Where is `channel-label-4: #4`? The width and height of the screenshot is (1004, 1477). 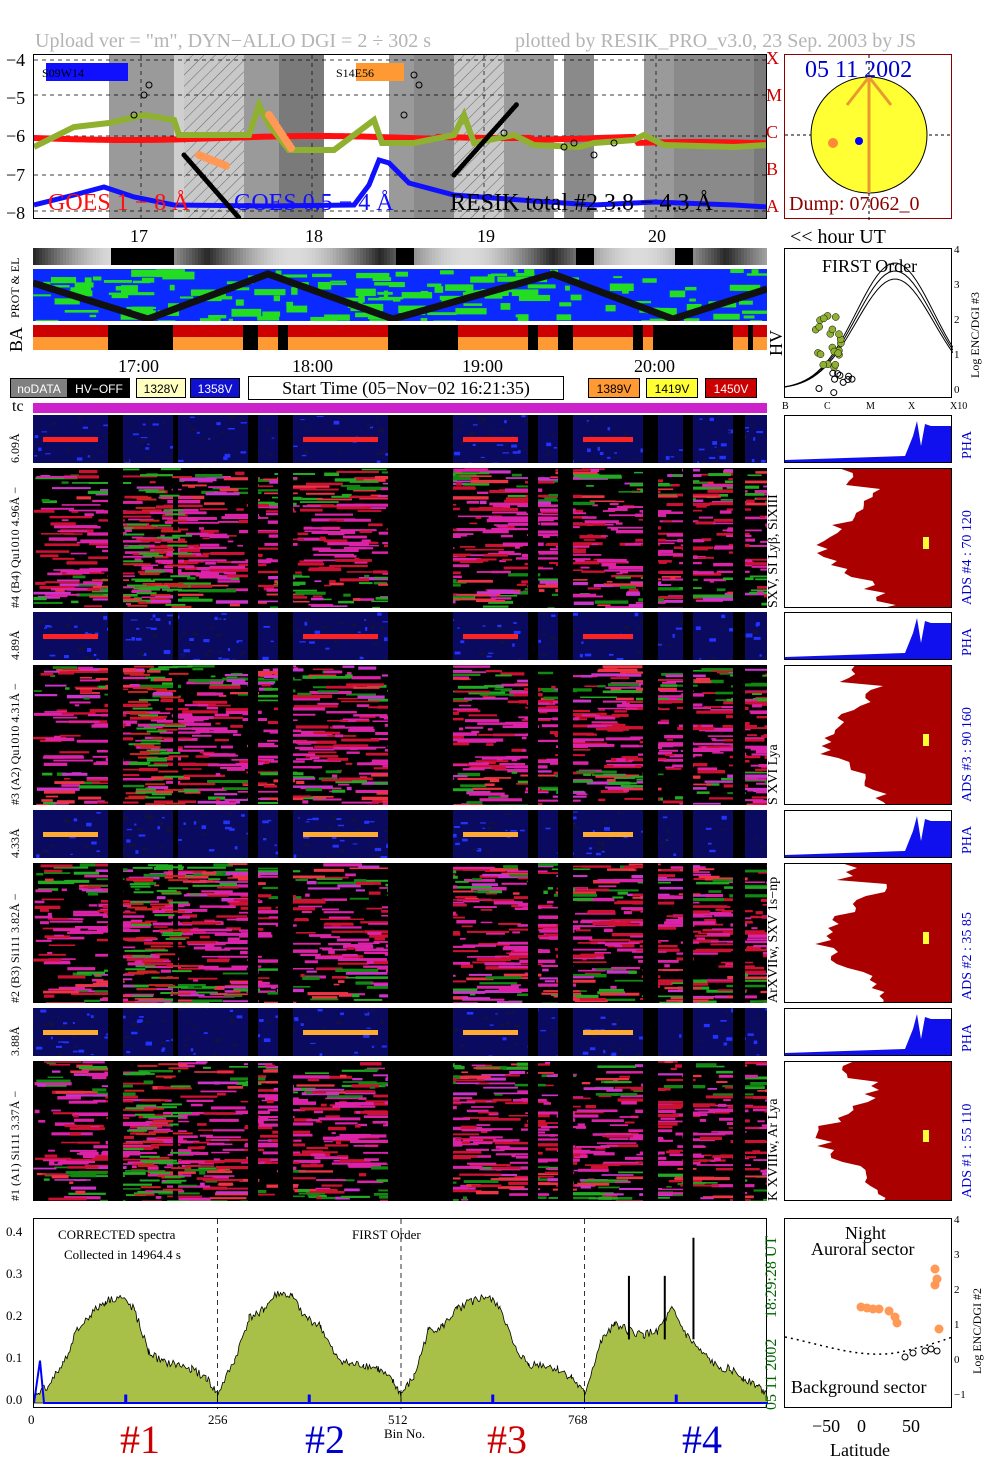
channel-label-4: #4 is located at coordinates (702, 1439).